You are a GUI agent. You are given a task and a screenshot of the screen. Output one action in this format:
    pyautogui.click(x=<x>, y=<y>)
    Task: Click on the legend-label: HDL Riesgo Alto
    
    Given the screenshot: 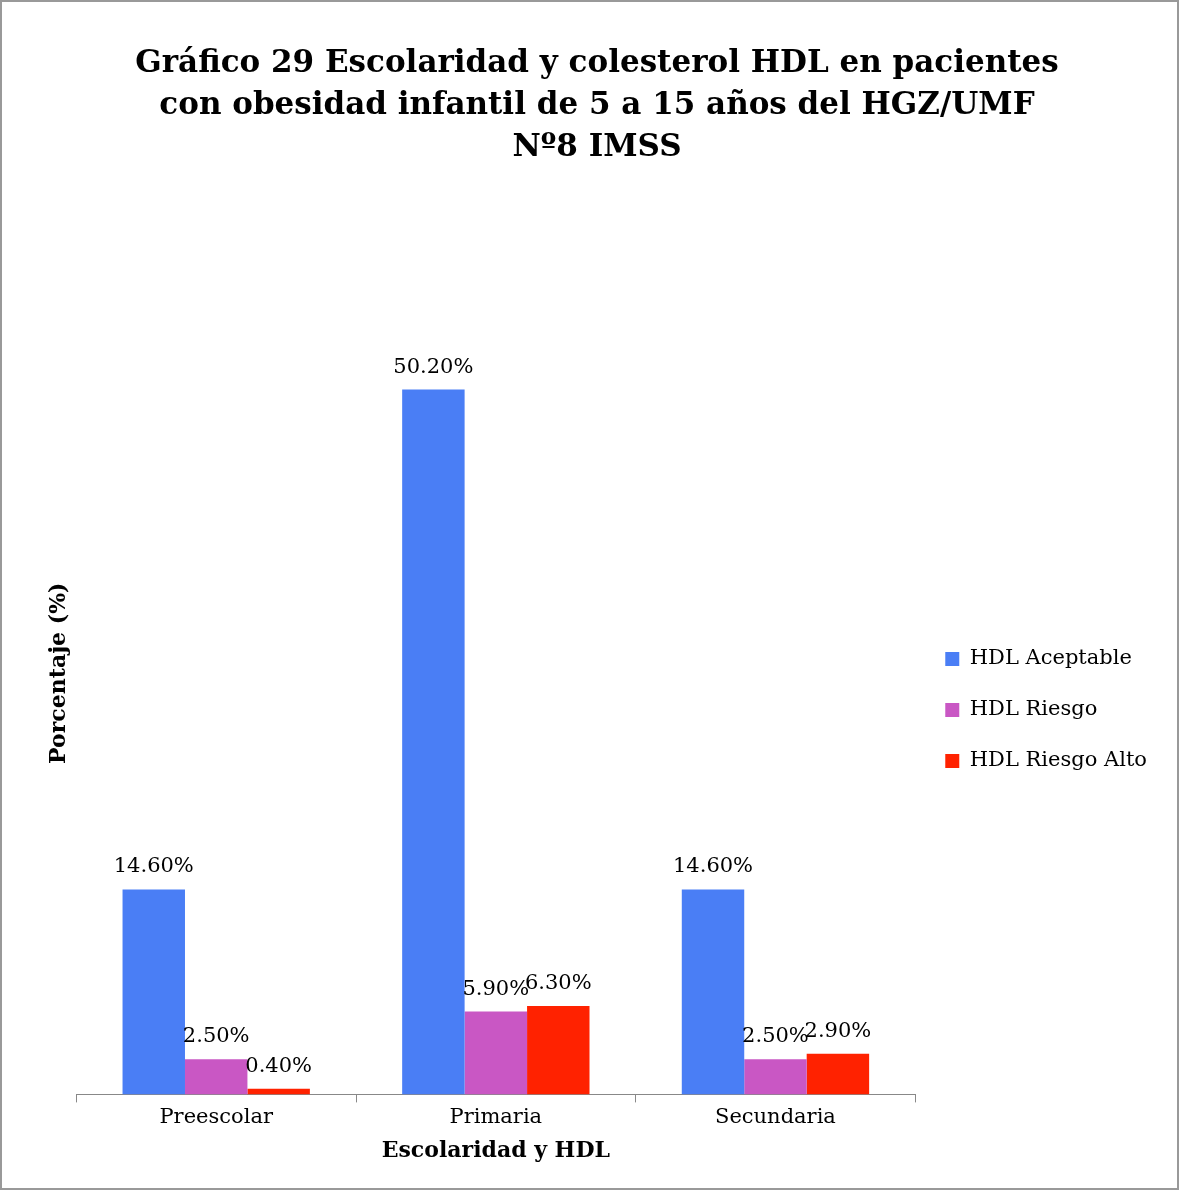 What is the action you would take?
    pyautogui.click(x=1058, y=759)
    